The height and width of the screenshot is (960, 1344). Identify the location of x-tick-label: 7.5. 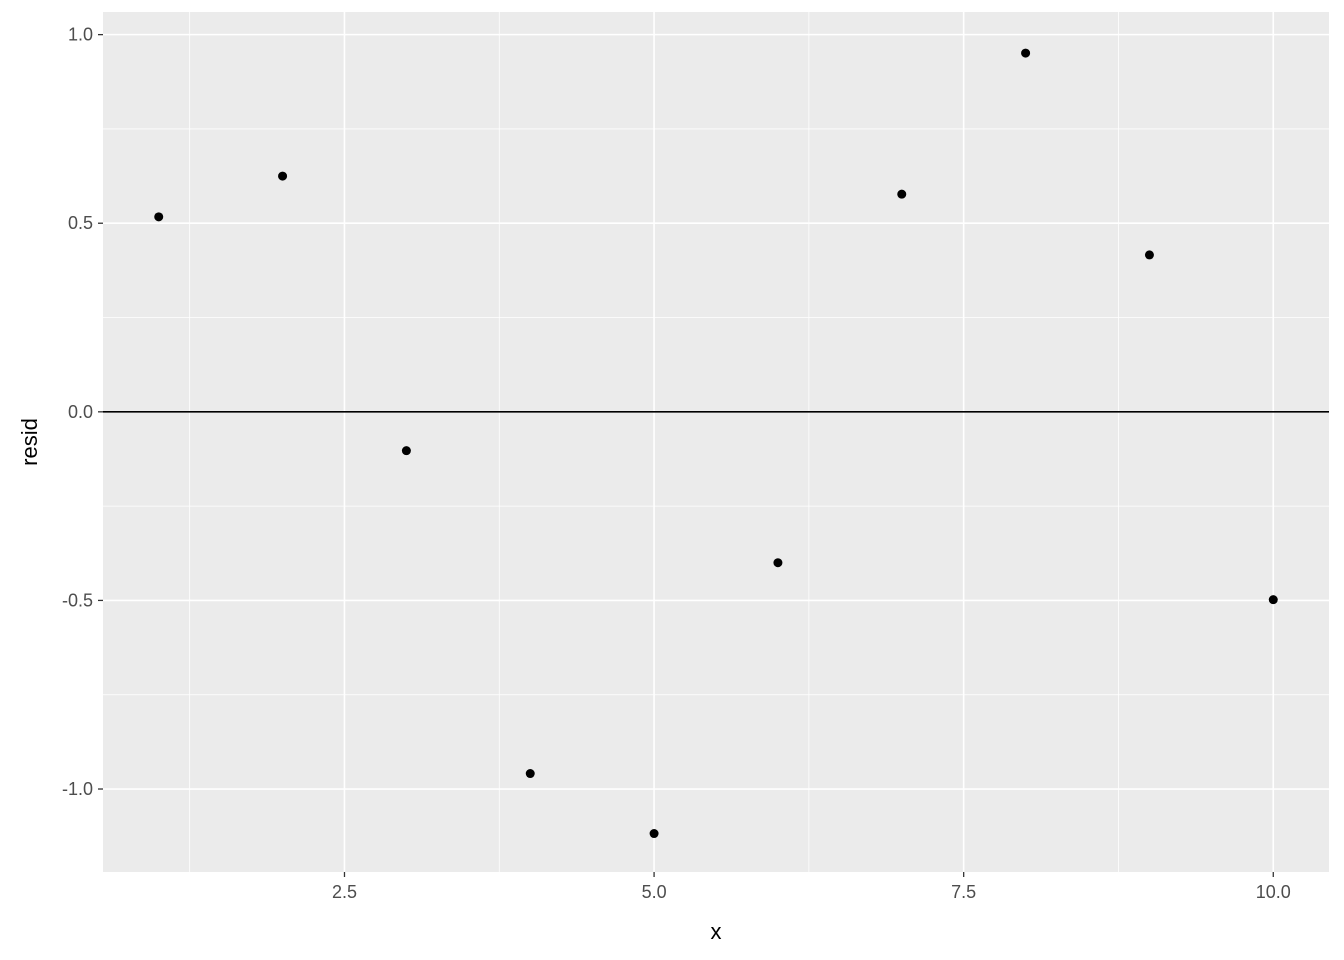
(963, 892).